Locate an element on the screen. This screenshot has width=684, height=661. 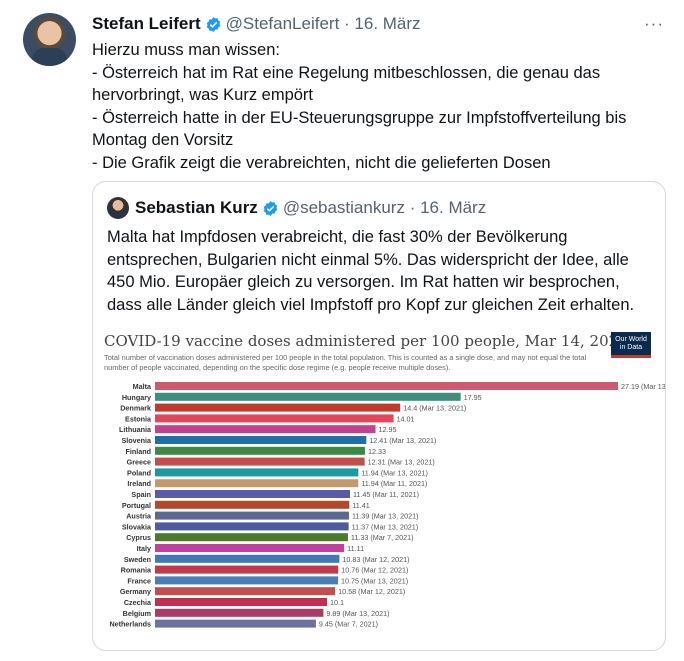
quoted-author-name: Sebastian Kurz is located at coordinates (196, 207).